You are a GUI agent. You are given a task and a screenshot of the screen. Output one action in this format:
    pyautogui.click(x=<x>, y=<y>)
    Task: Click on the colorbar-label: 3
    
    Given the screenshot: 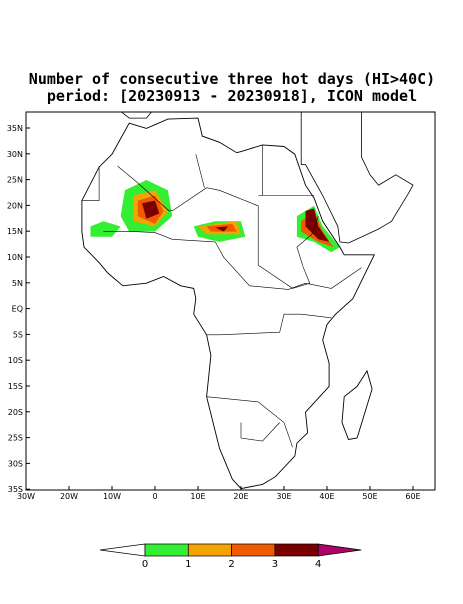 What is the action you would take?
    pyautogui.click(x=275, y=564)
    